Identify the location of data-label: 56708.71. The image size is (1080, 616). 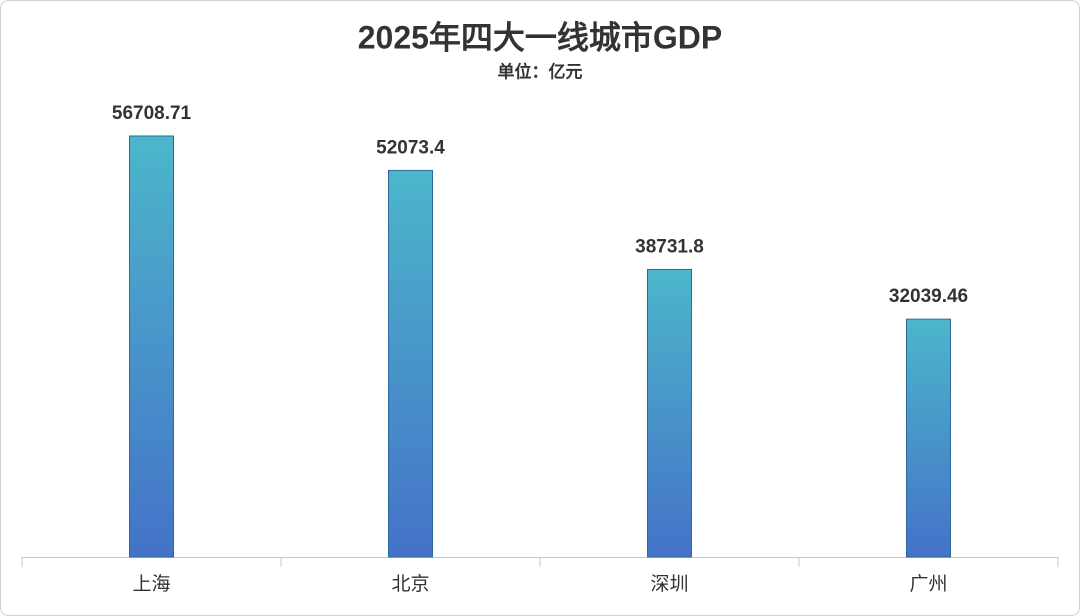
(152, 113).